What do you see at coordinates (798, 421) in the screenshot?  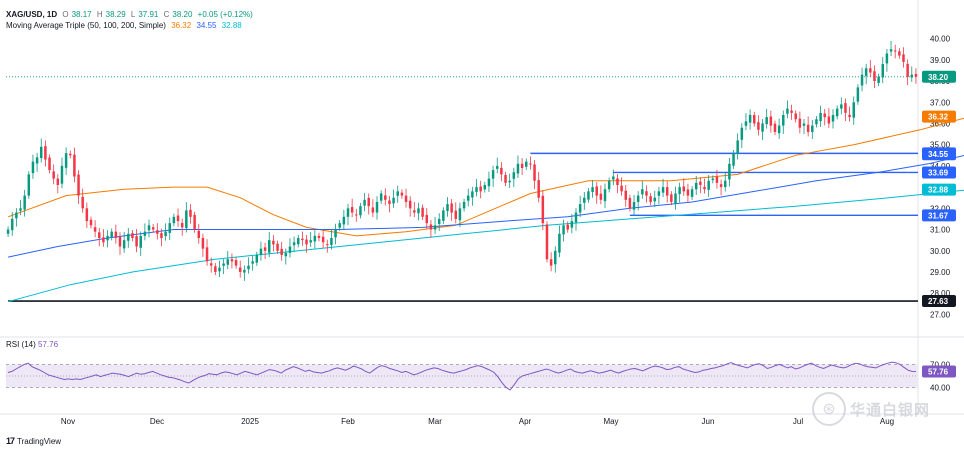 I see `x-tick-label: Jul` at bounding box center [798, 421].